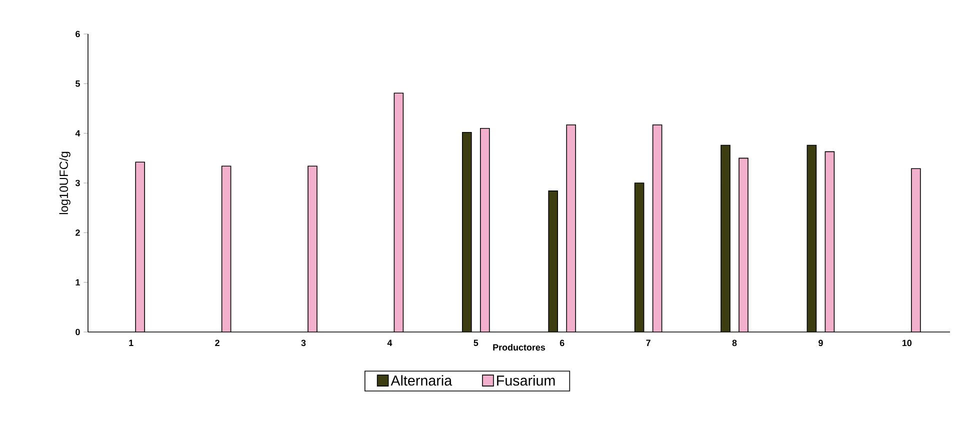 This screenshot has height=434, width=959. I want to click on x-tick-label: 2, so click(217, 343).